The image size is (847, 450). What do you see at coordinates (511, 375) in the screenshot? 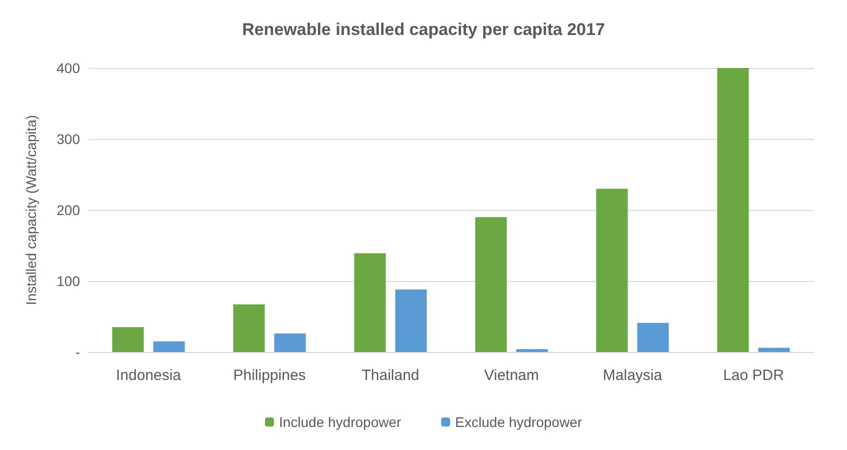
I see `x-tick-label: Vietnam` at bounding box center [511, 375].